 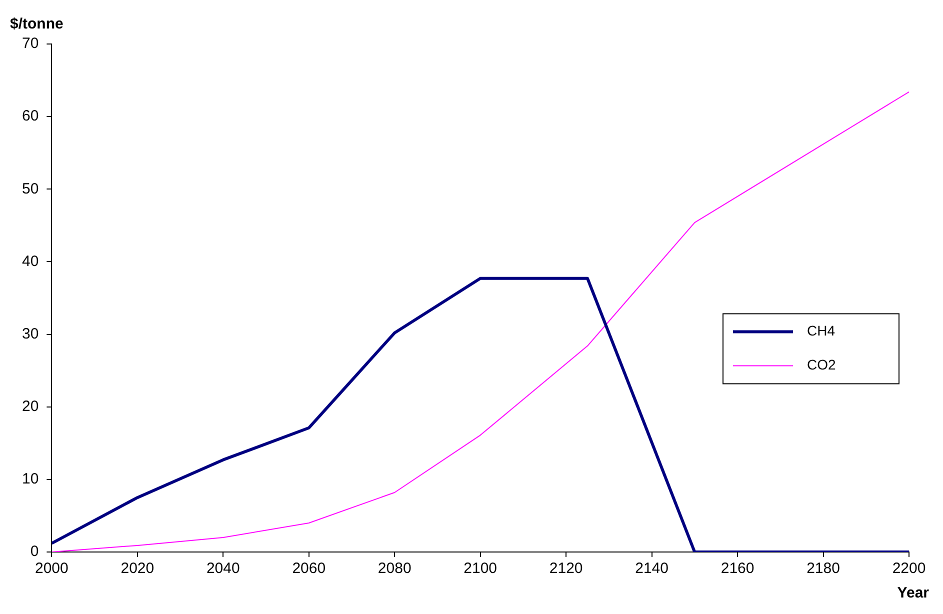 I want to click on x-tick-label: 2100, so click(x=481, y=569).